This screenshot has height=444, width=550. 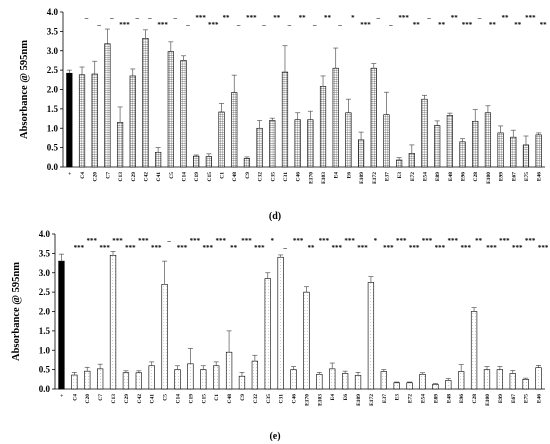 What do you see at coordinates (45, 331) in the screenshot?
I see `y-tick-label: 1.5` at bounding box center [45, 331].